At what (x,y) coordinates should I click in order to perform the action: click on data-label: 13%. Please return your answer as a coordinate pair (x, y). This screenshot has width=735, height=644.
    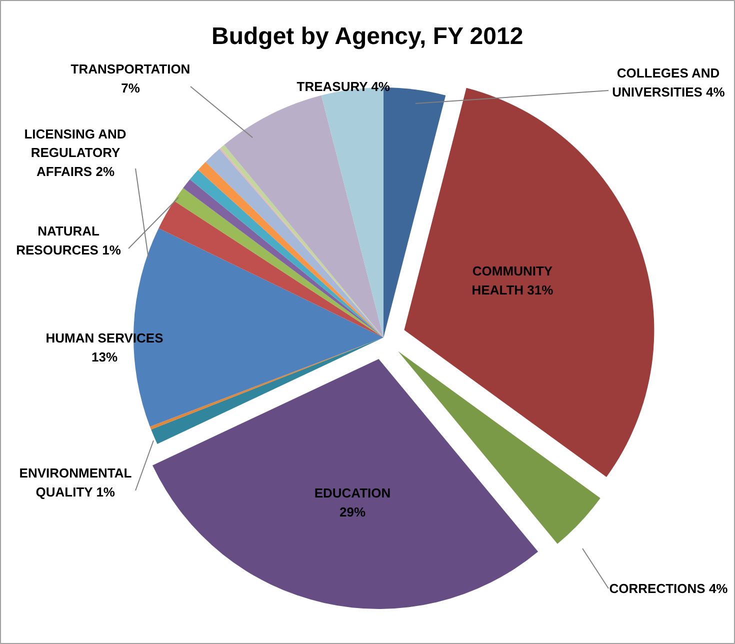
    Looking at the image, I should click on (104, 356).